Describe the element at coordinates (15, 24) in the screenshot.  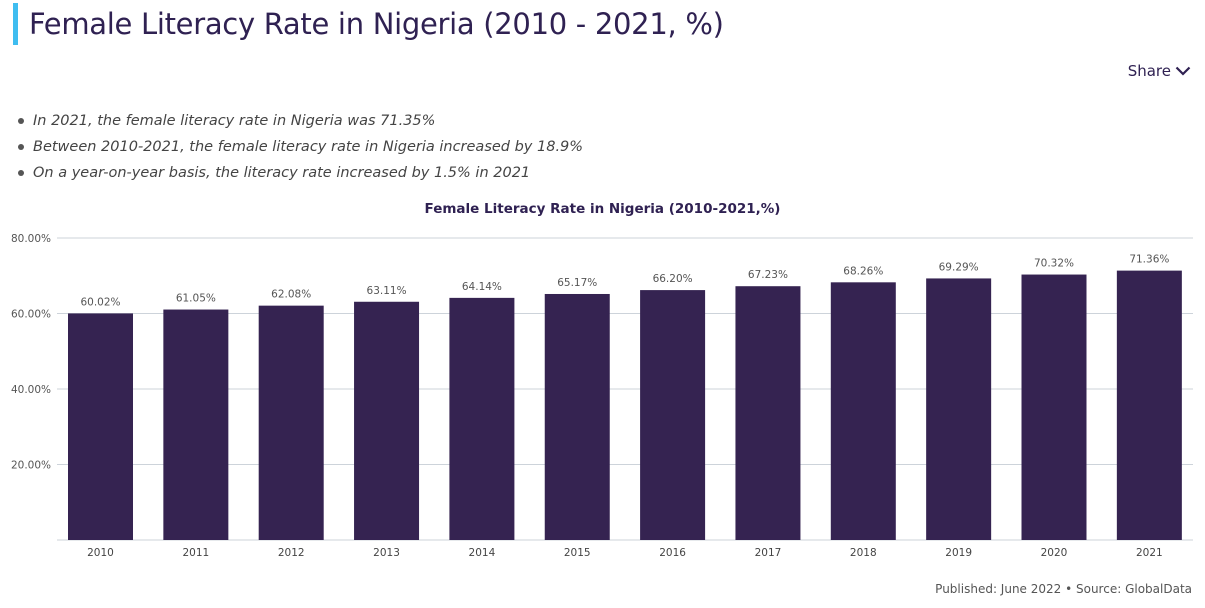
I see `title-accent-bar` at that location.